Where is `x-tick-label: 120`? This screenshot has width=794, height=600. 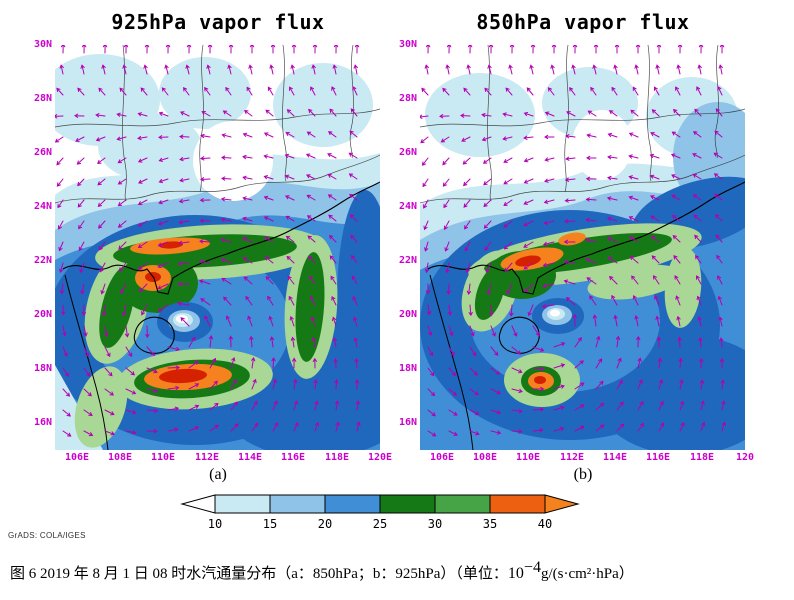 x-tick-label: 120 is located at coordinates (745, 457).